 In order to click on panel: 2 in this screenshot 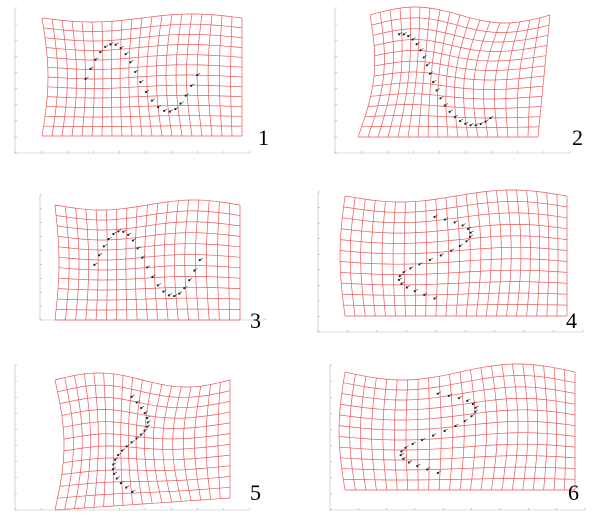, I will do `click(458, 80)`.